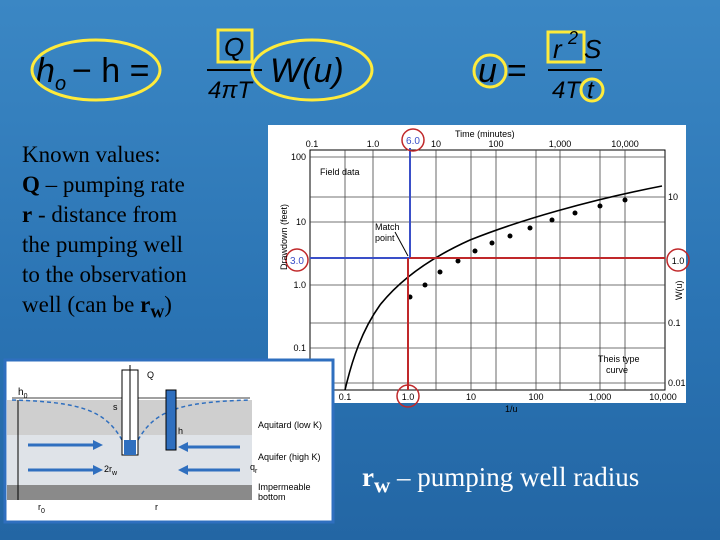 The height and width of the screenshot is (540, 720). Describe the element at coordinates (168, 304) in the screenshot. I see `description: )` at that location.